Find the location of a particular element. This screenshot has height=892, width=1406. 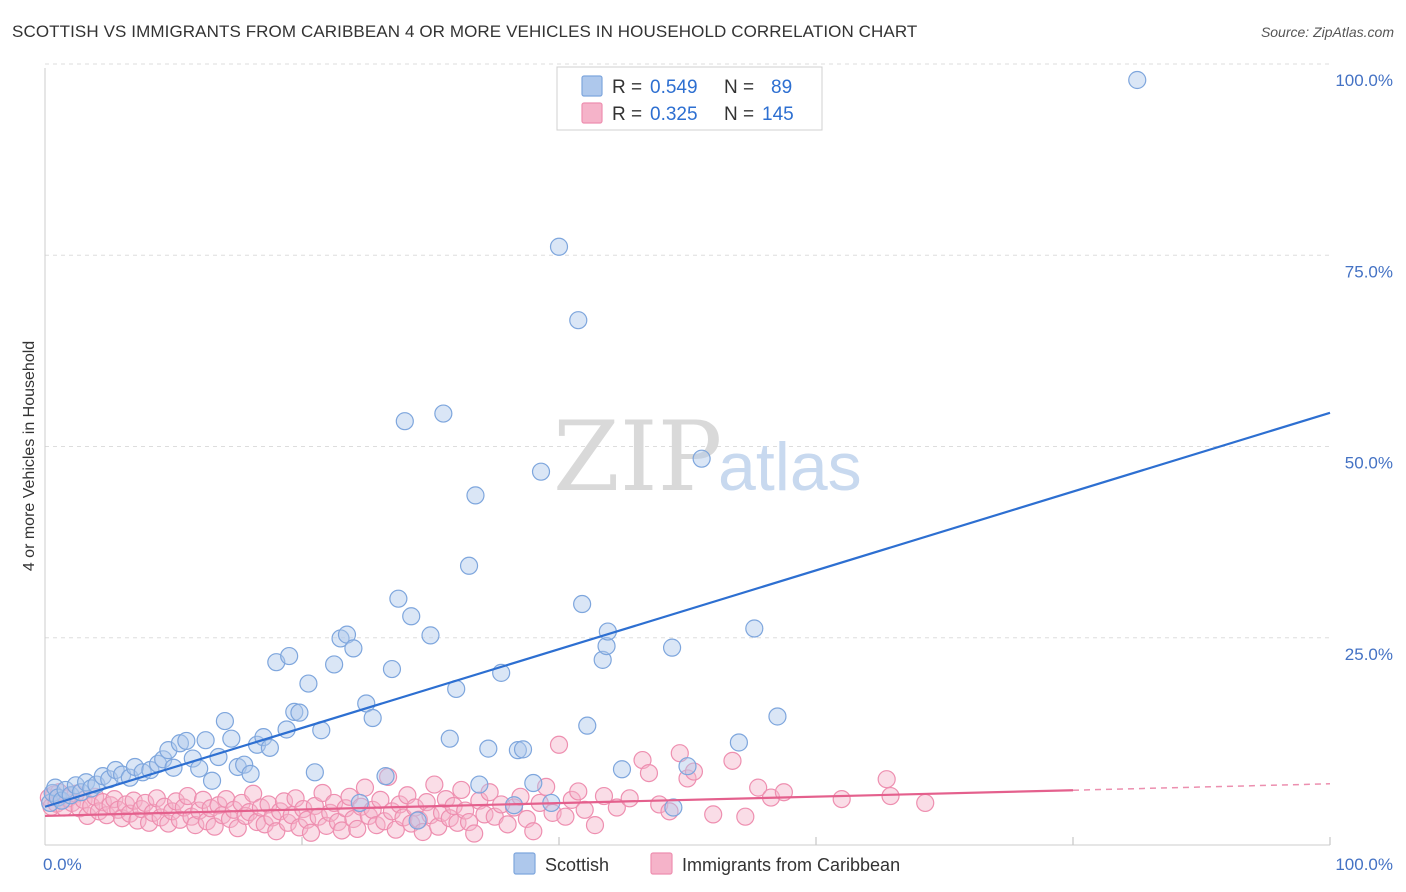

x-tick-label-0: 0.0% is located at coordinates (62, 864).